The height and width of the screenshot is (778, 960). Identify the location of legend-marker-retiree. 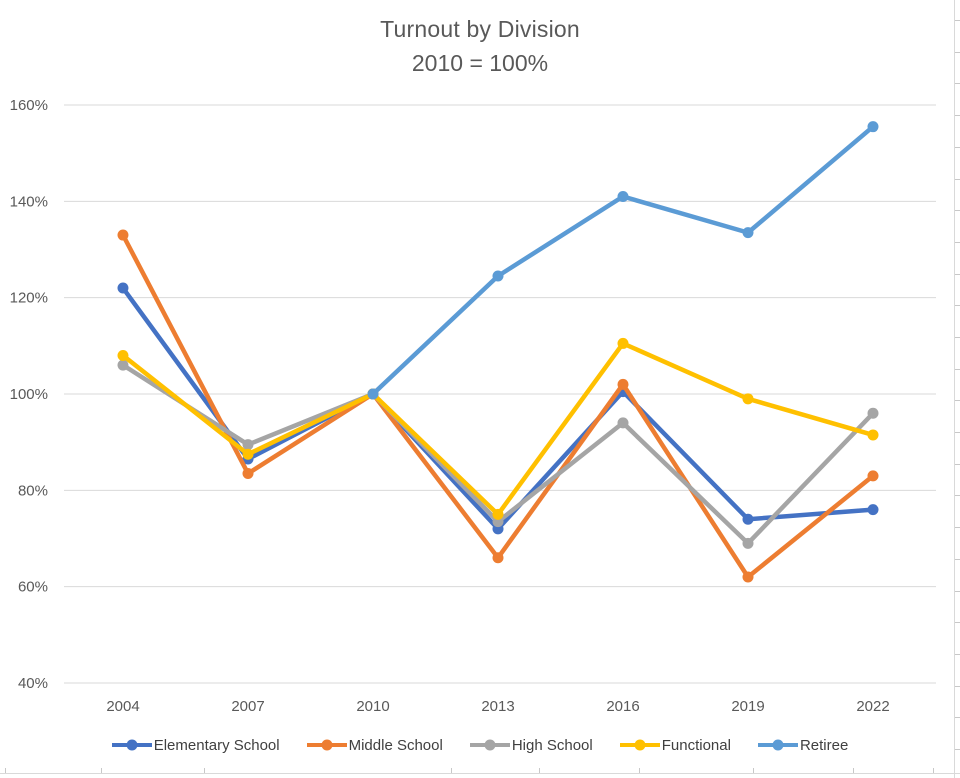
(777, 745).